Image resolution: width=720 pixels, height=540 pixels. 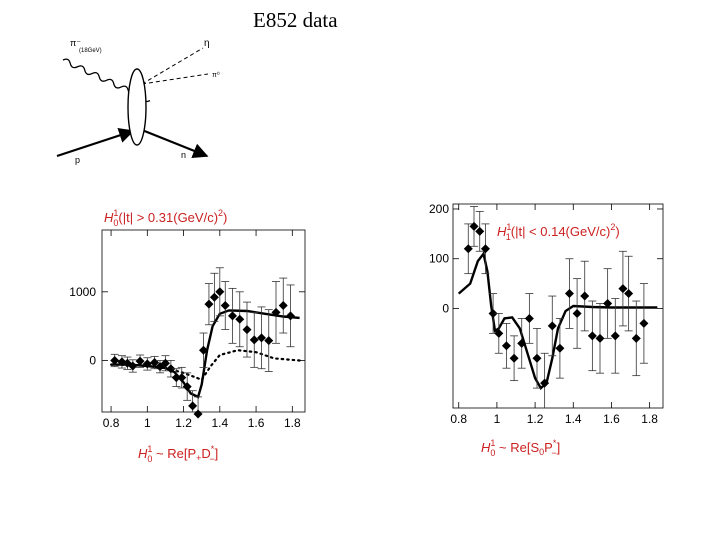 What do you see at coordinates (439, 259) in the screenshot?
I see `y-tick-label: 100` at bounding box center [439, 259].